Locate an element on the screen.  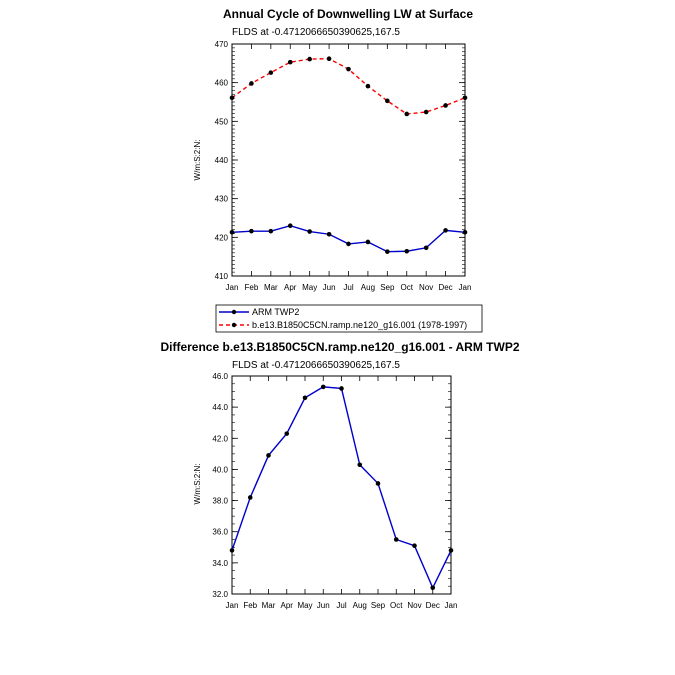
y-tick-label: 430 is located at coordinates (222, 199).